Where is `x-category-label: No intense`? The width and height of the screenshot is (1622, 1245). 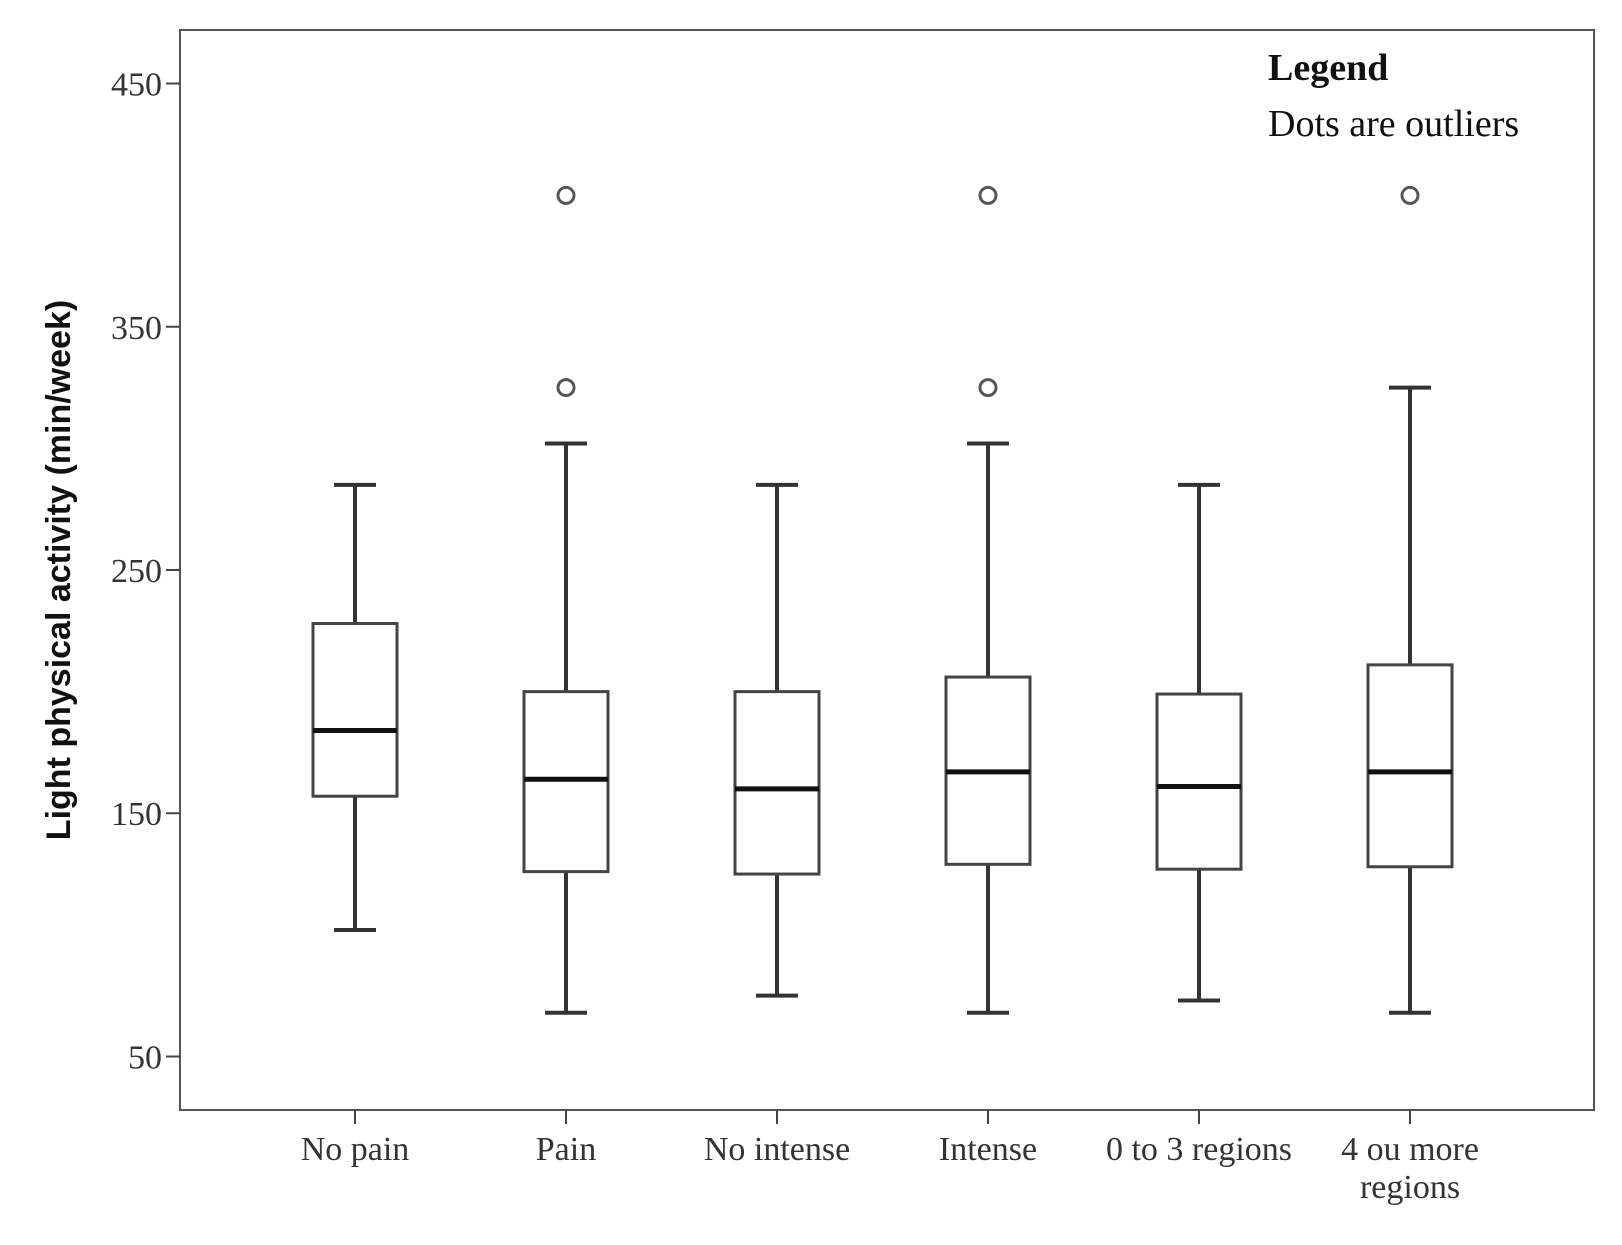
x-category-label: No intense is located at coordinates (777, 1149).